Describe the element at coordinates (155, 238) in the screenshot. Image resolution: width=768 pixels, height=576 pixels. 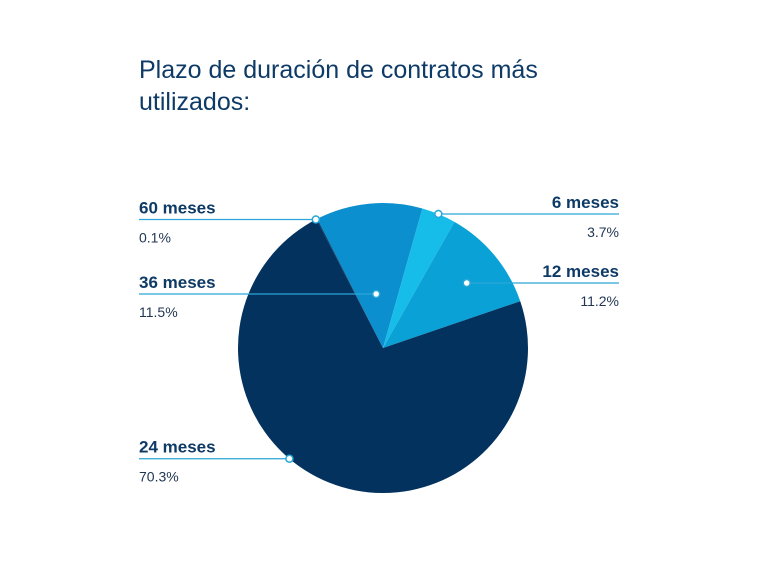
I see `slice-value-label: 0.1%` at that location.